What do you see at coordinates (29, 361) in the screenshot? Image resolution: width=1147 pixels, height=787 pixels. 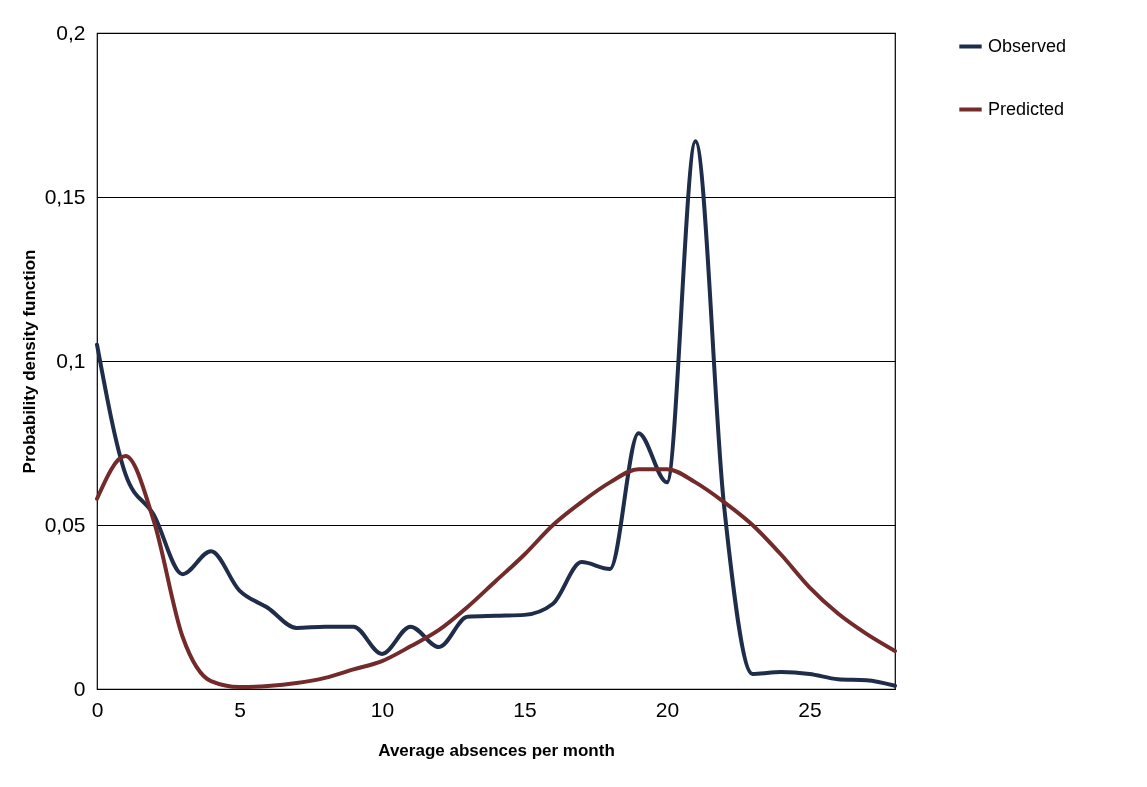 I see `y-axis-title: Probability density function` at bounding box center [29, 361].